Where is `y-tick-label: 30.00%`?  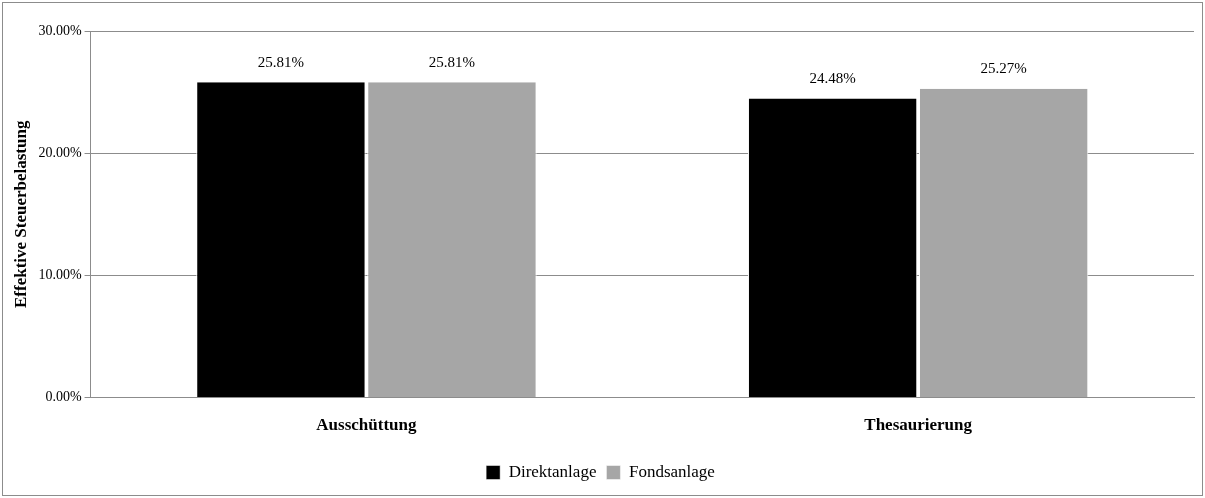
y-tick-label: 30.00% is located at coordinates (60, 30).